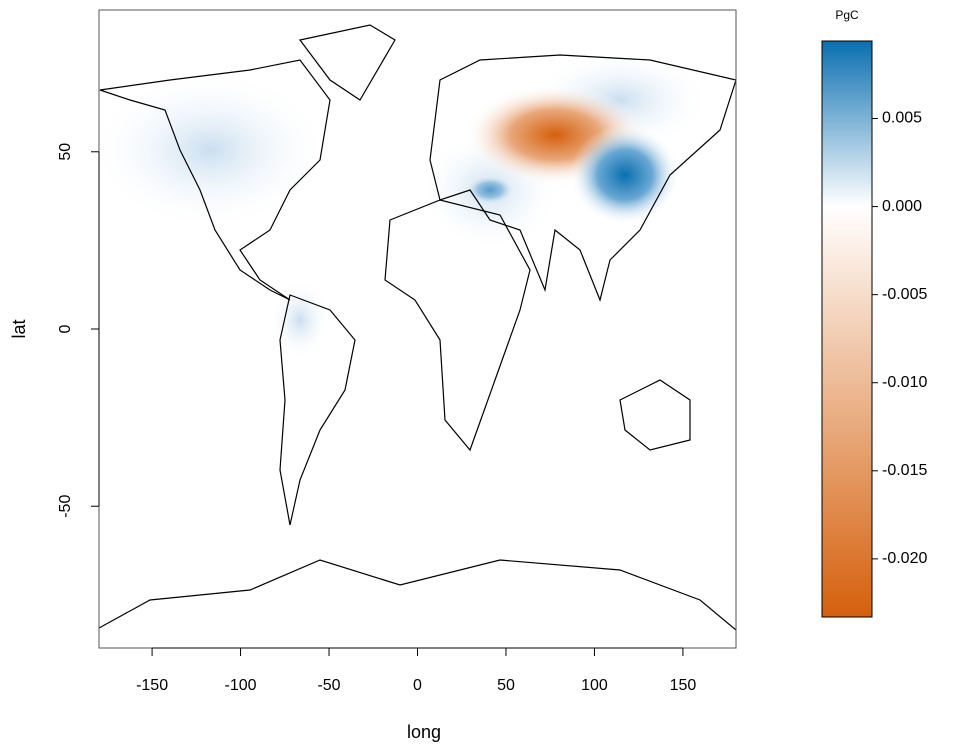 The width and height of the screenshot is (960, 753). I want to click on x-tick-label: 0, so click(417, 685).